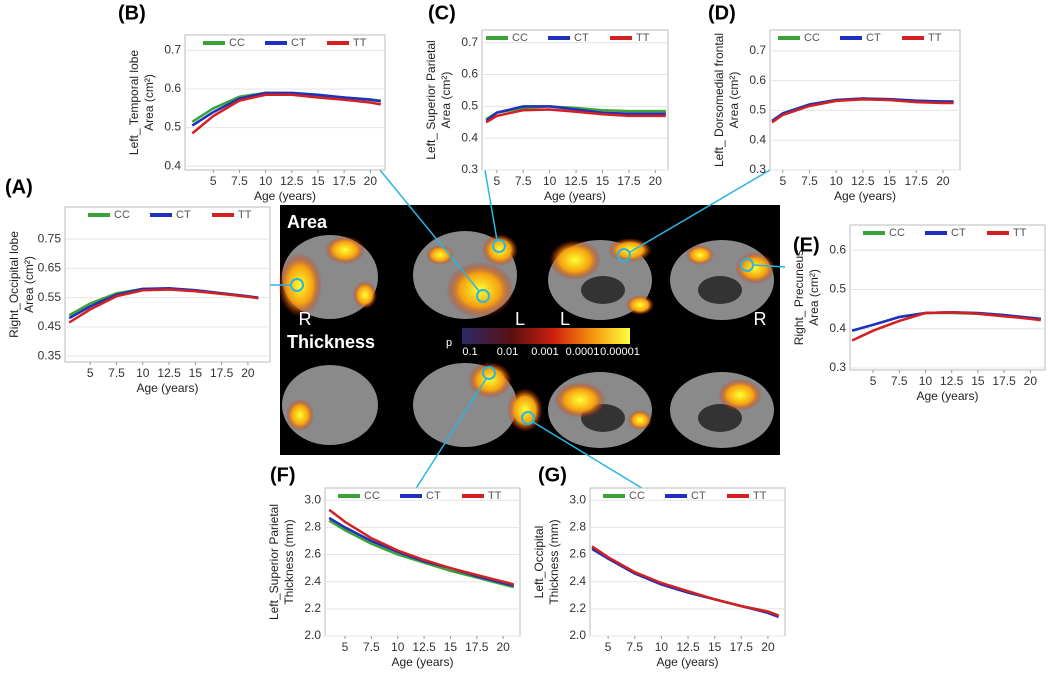 The width and height of the screenshot is (1050, 675). Describe the element at coordinates (50, 355) in the screenshot. I see `y-tick-label: 0.35` at that location.